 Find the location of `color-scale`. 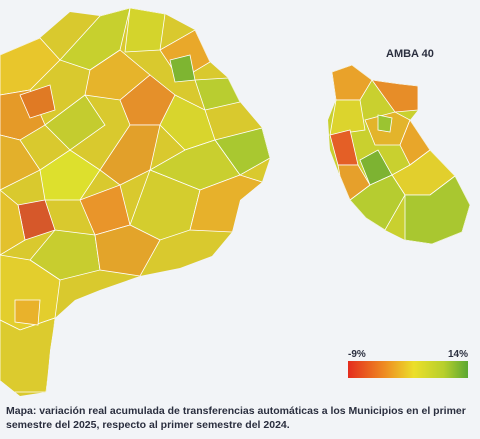

color-scale is located at coordinates (408, 369).